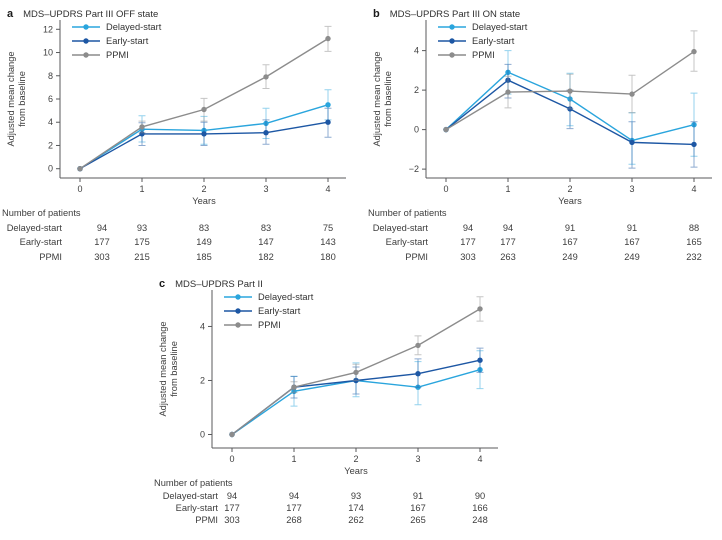 Image resolution: width=722 pixels, height=540 pixels. I want to click on panel-a-title: MDS–UPDRS Part III OFF state, so click(91, 14).